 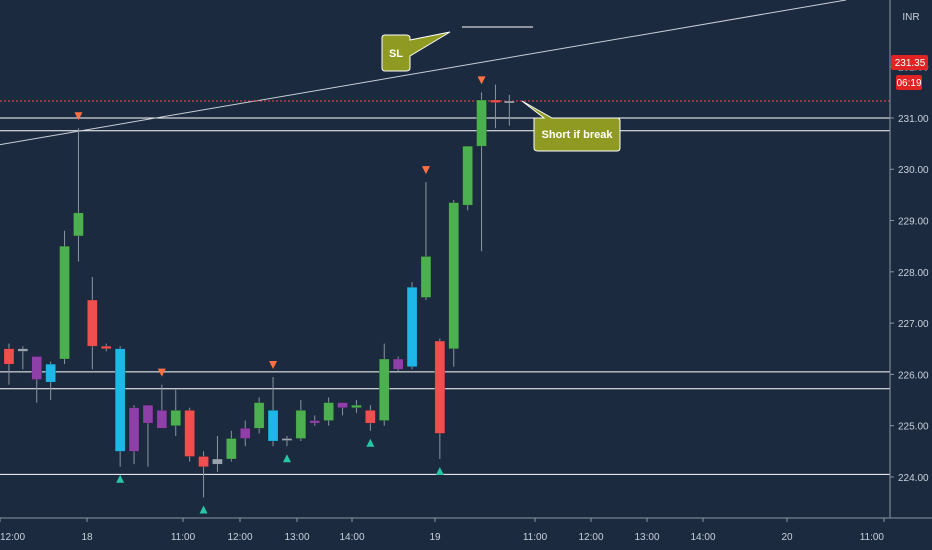 I want to click on short-label: Short if break, so click(x=578, y=135).